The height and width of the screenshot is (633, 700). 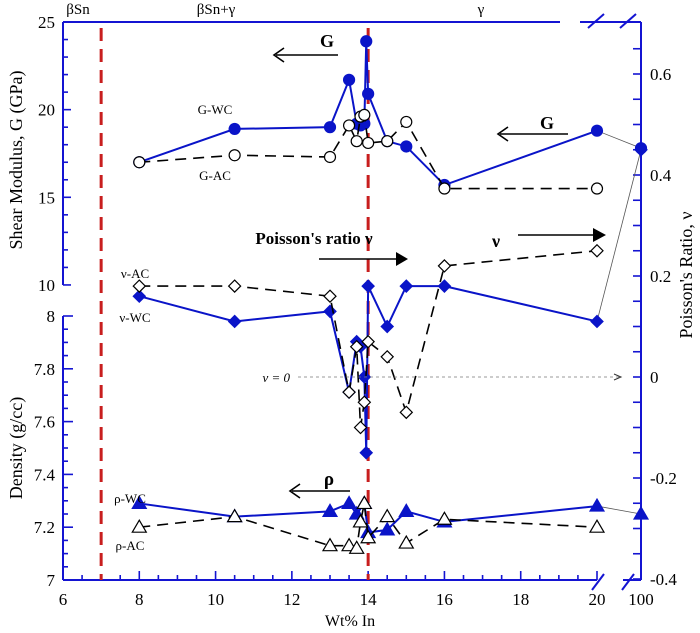 What do you see at coordinates (16, 448) in the screenshot?
I see `y-axis-label-rho: Density (g/cc)` at bounding box center [16, 448].